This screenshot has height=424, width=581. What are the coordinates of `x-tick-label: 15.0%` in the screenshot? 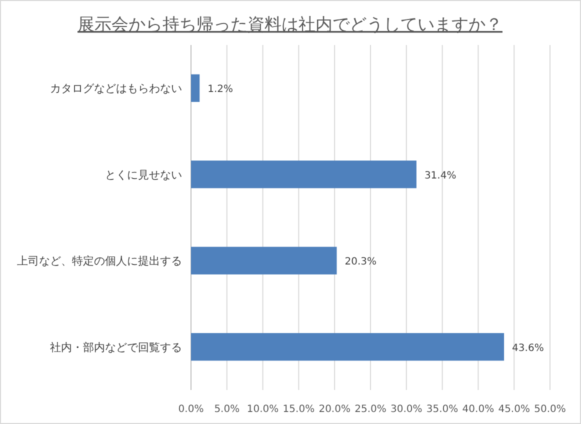 It's located at (298, 409).